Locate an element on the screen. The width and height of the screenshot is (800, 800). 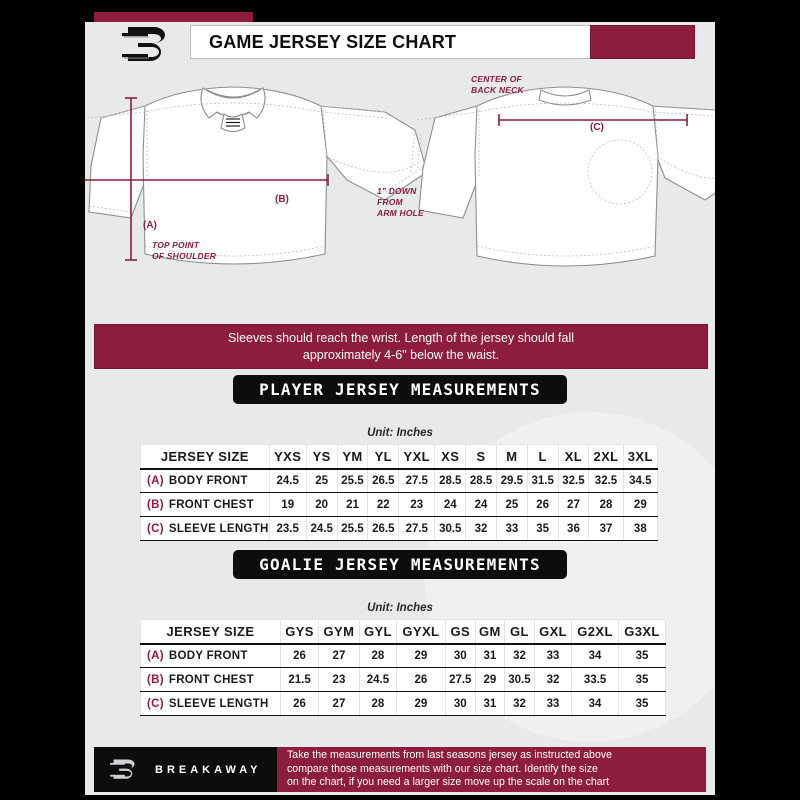
size-column-header: YM is located at coordinates (352, 457).